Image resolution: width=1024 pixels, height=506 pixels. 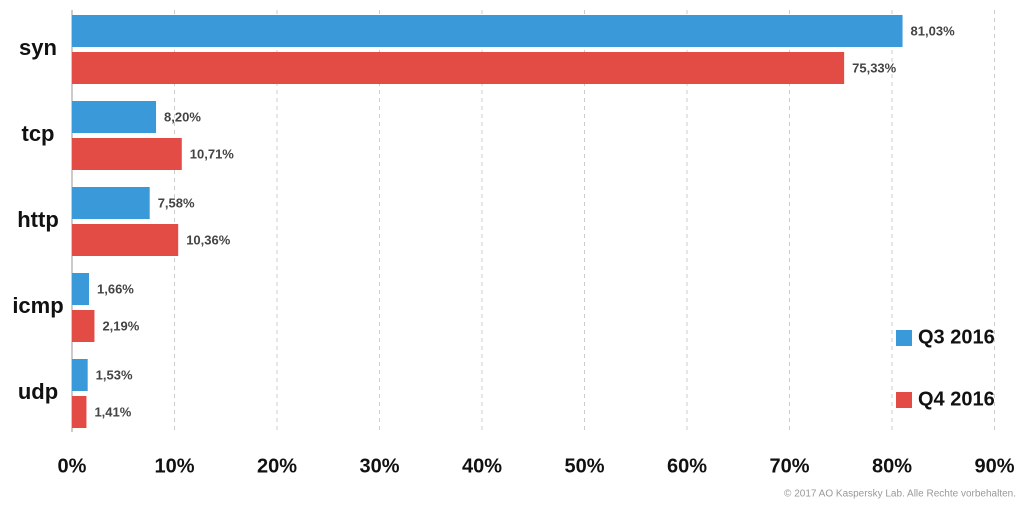 I want to click on value-label: 1,41%, so click(x=112, y=411).